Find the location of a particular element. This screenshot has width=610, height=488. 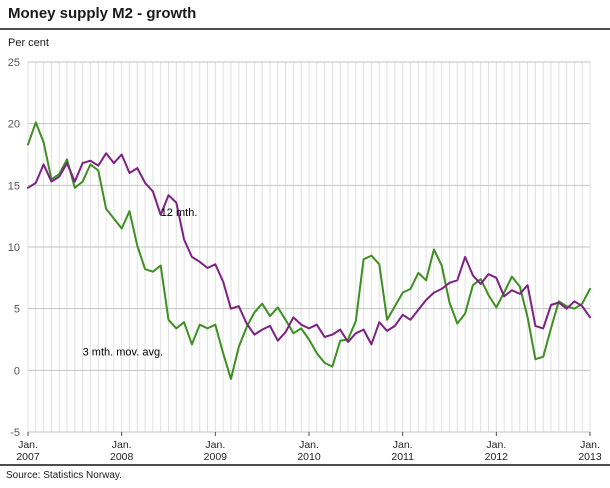

x-axis-year-label: 2007 is located at coordinates (28, 457).